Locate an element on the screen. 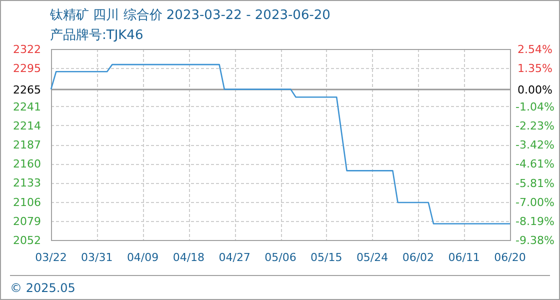 This screenshot has height=300, width=560. x-tick-label: 04/09 is located at coordinates (142, 257).